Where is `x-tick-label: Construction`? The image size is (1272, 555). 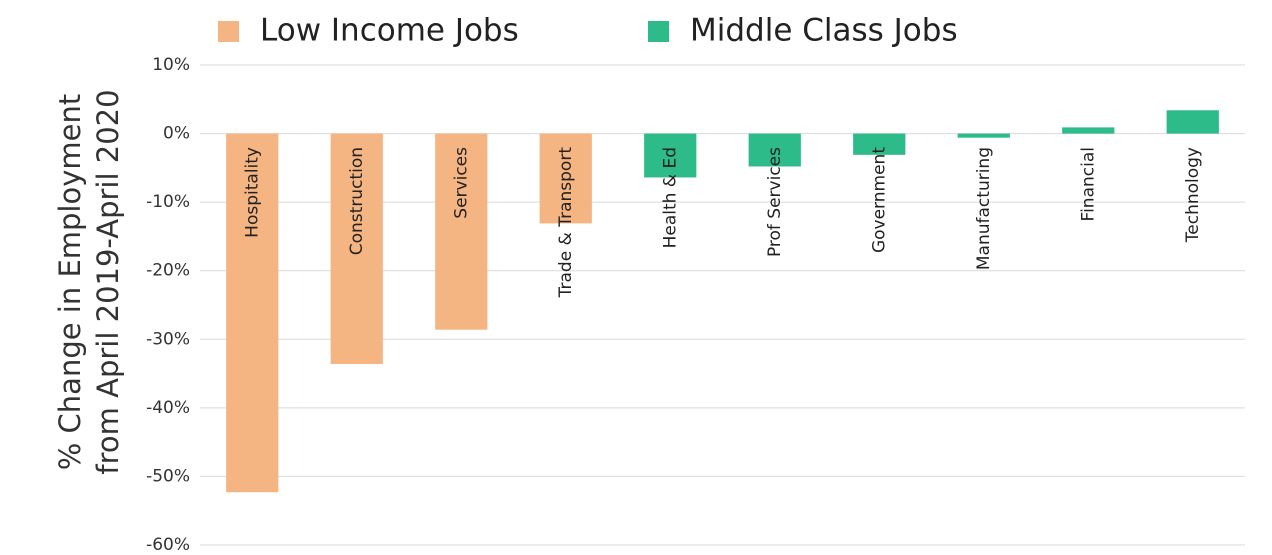 x-tick-label: Construction is located at coordinates (357, 201).